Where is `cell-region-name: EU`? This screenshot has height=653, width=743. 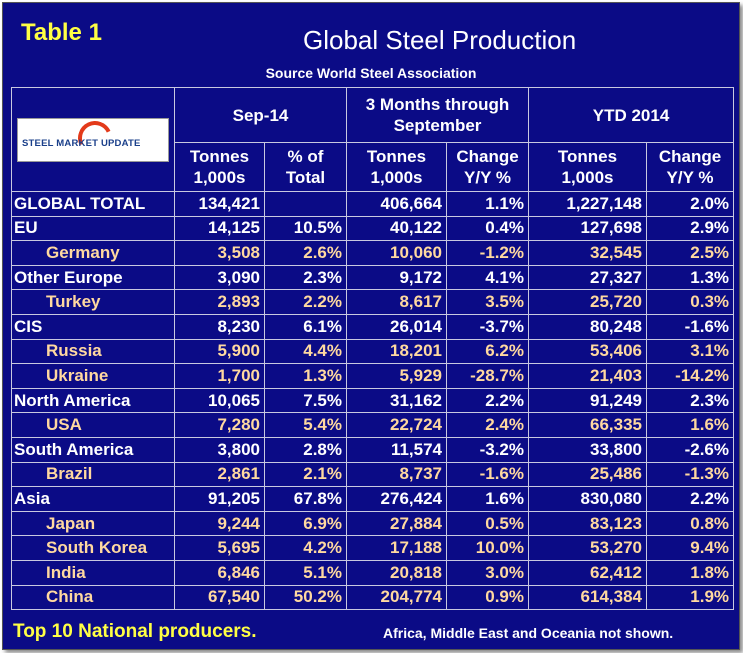 cell-region-name: EU is located at coordinates (93, 228).